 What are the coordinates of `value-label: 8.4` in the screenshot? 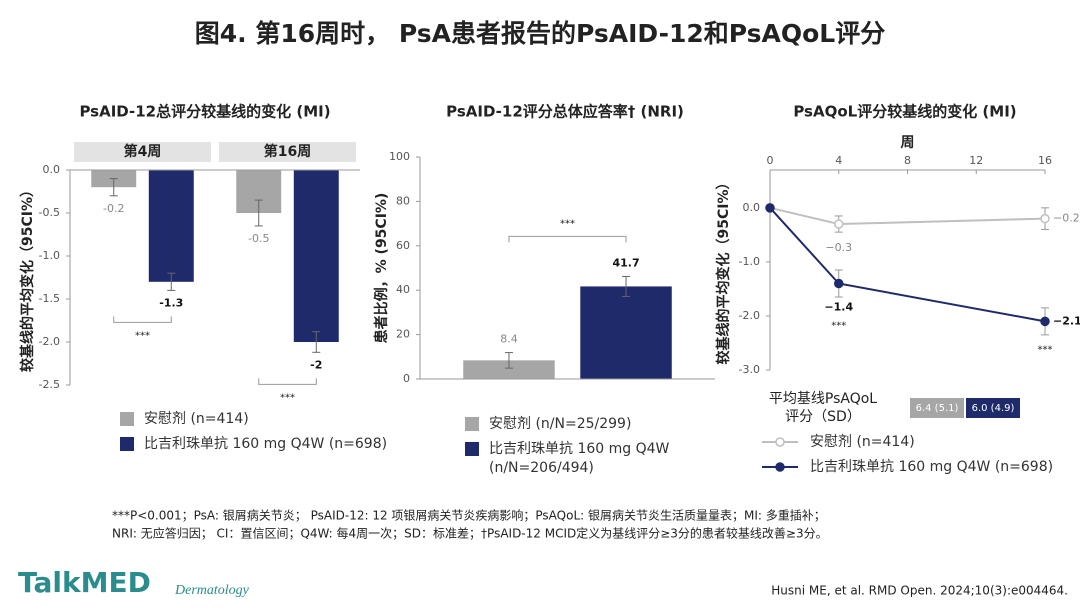 It's located at (509, 339).